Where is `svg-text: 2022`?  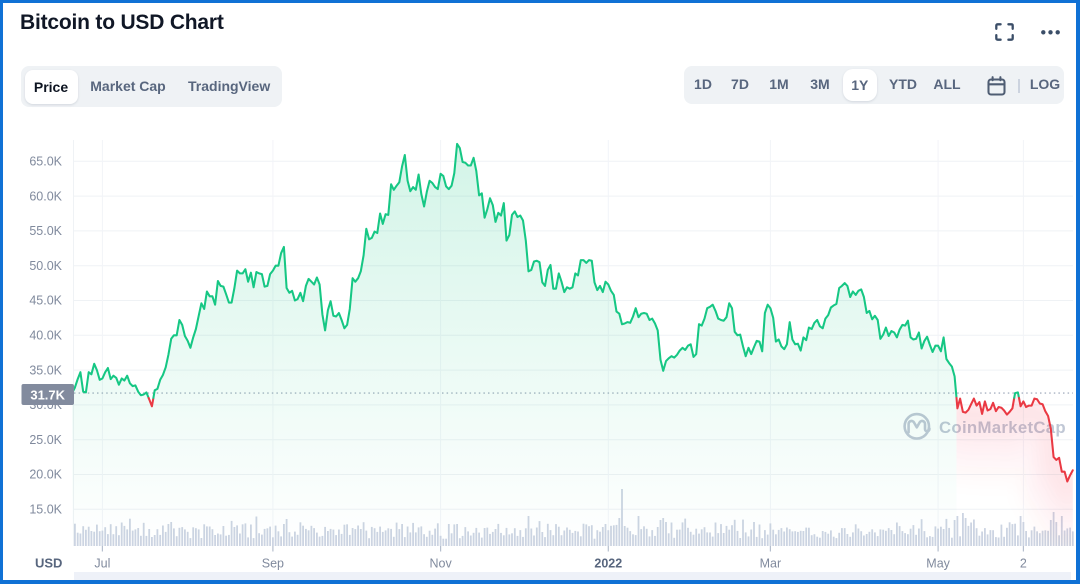
svg-text: 2022 is located at coordinates (608, 564).